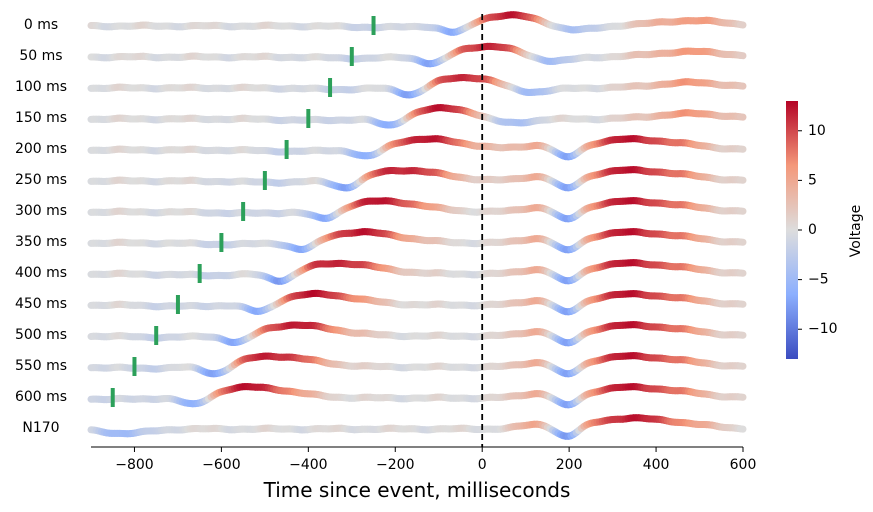 Image resolution: width=873 pixels, height=512 pixels. Describe the element at coordinates (41, 25) in the screenshot. I see `row-label: 0 ms` at that location.